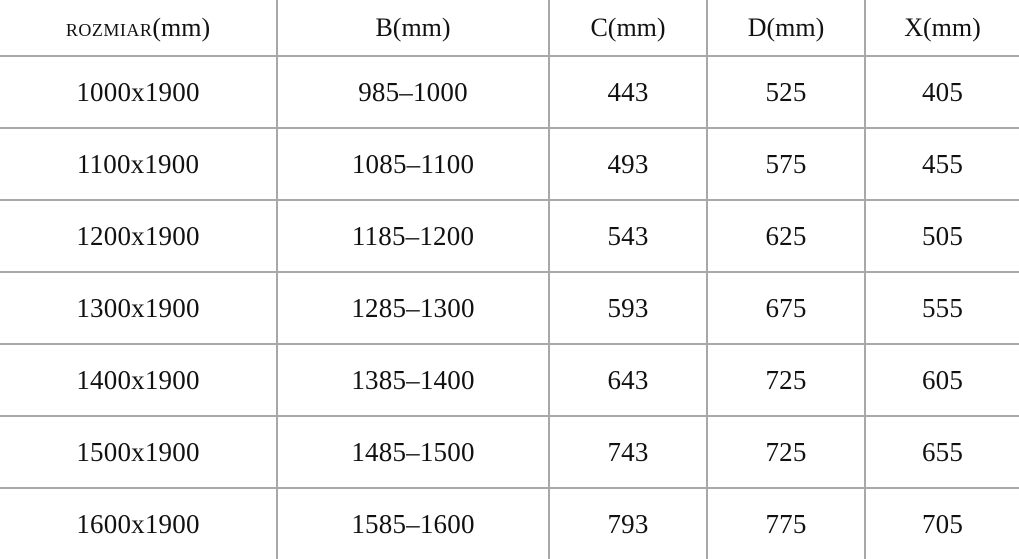 This screenshot has height=559, width=1019. I want to click on column-header-b-label: B, so click(384, 27).